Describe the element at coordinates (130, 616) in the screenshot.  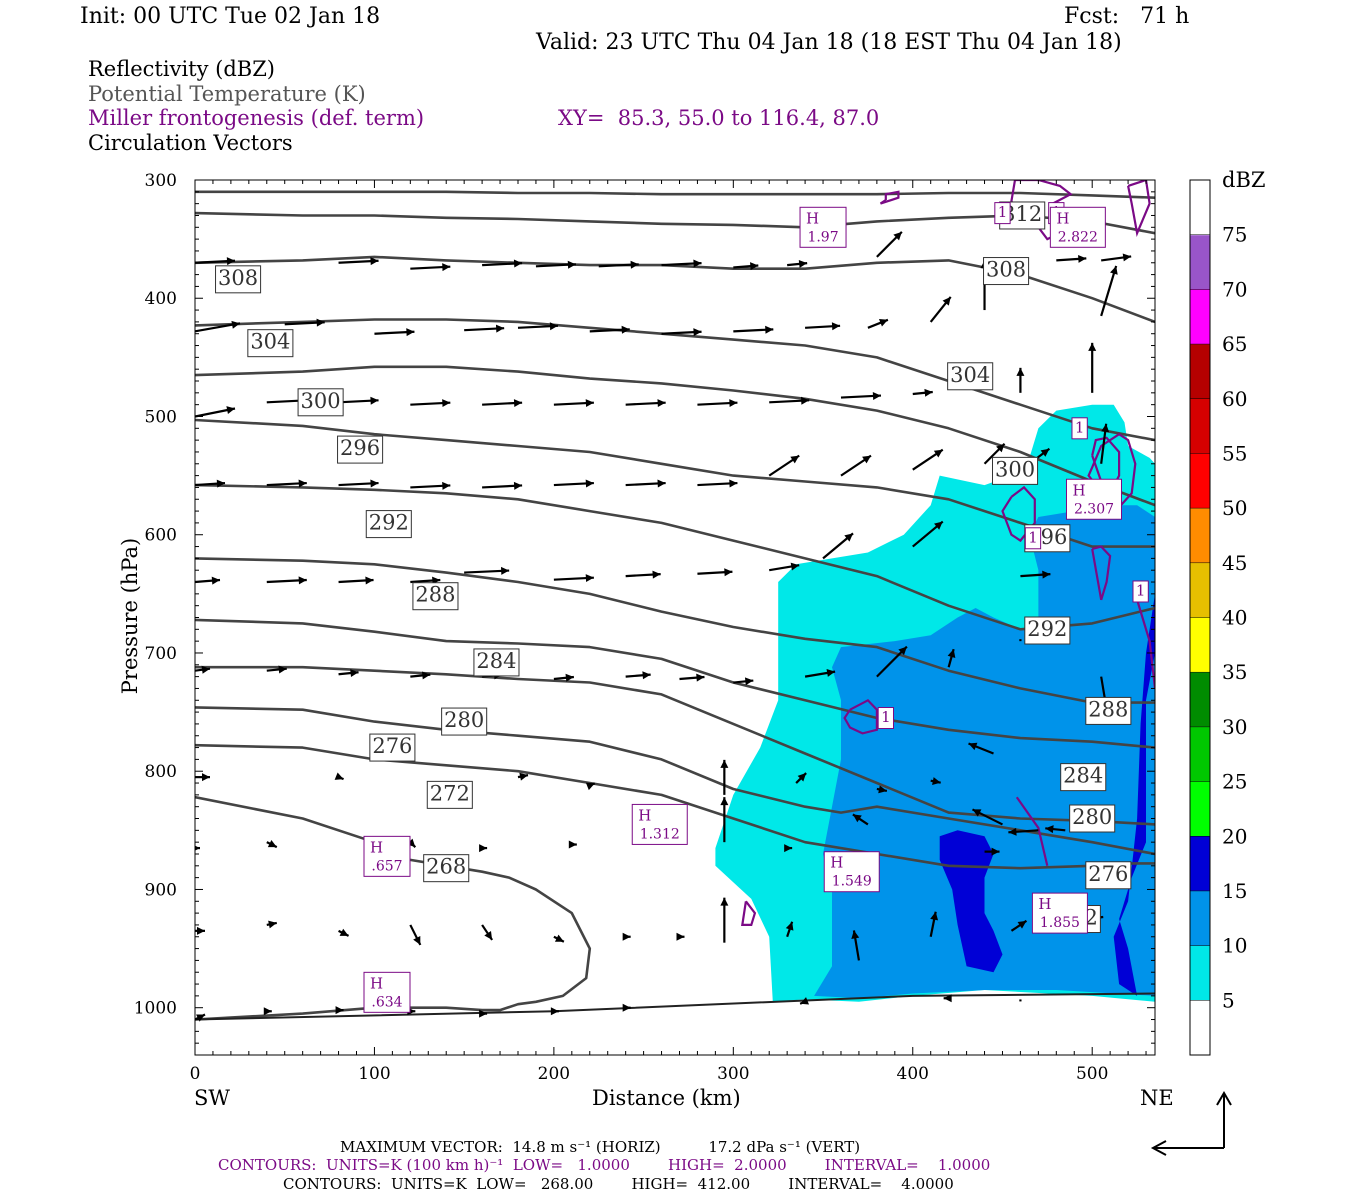
I see `y-axis-title: Pressure (hPa)` at that location.